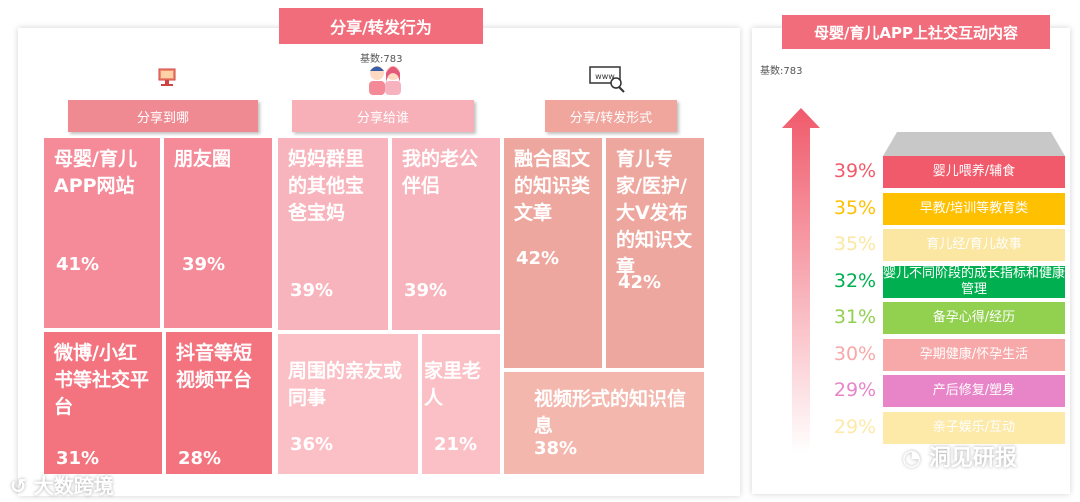 This screenshot has width=1080, height=502. I want to click on bar-stack-top, so click(974, 144).